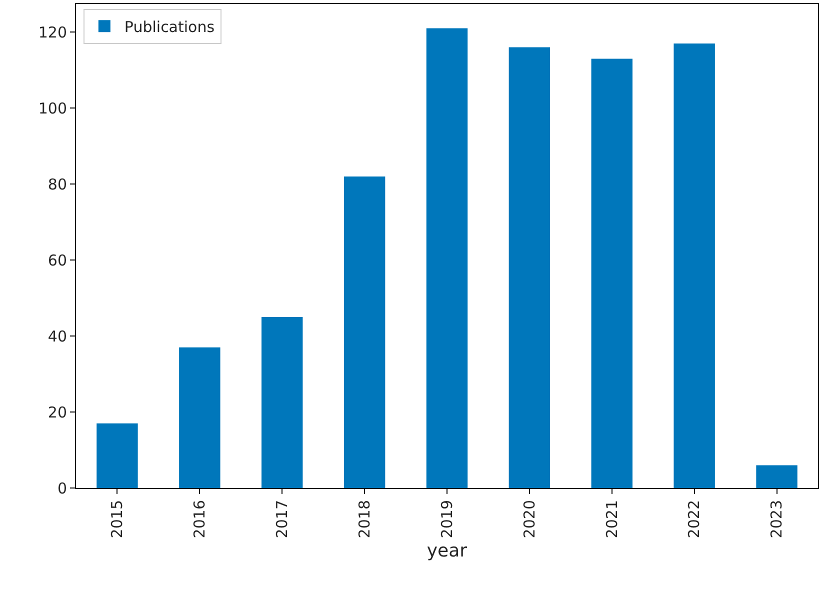  What do you see at coordinates (57, 412) in the screenshot?
I see `y-tick-label: 20` at bounding box center [57, 412].